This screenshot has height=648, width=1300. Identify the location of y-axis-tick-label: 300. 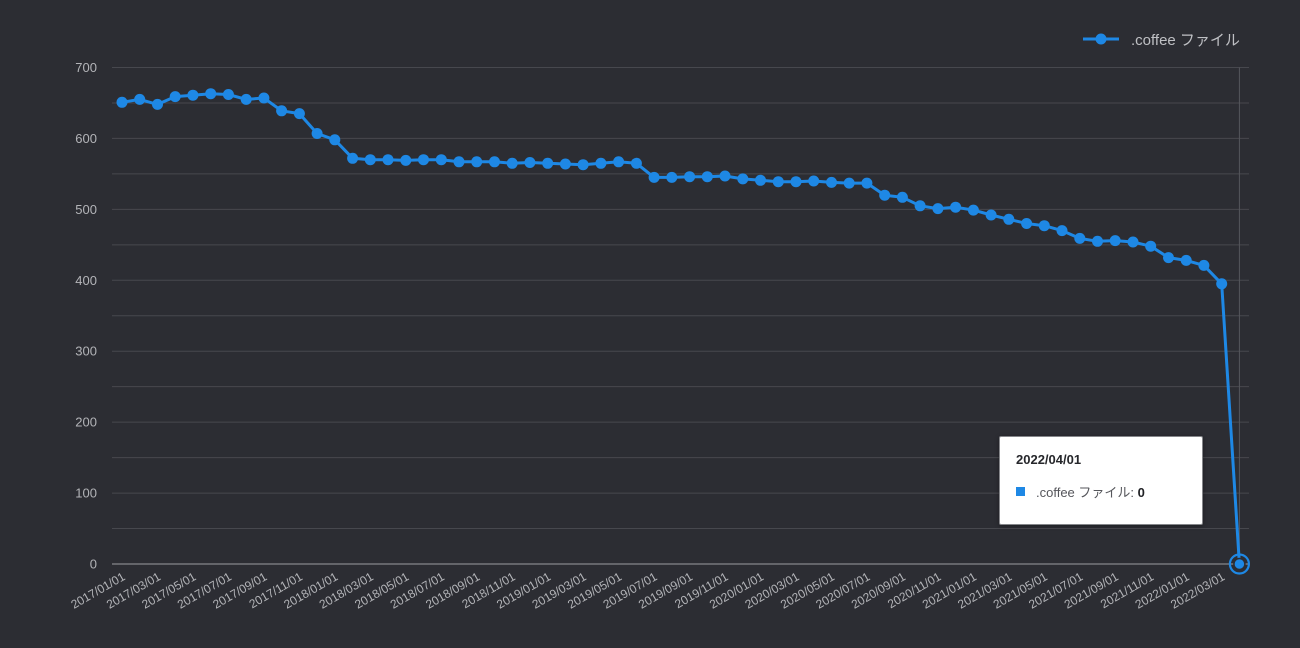
(86, 351).